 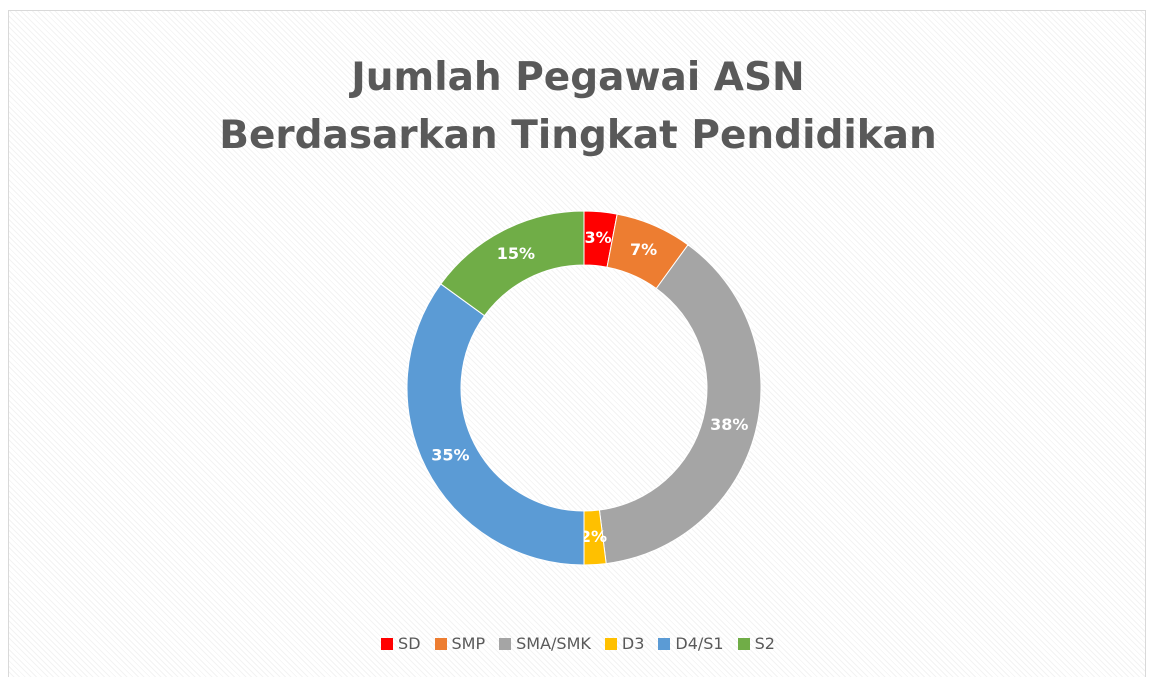 I want to click on legend-label: SMA/SMK, so click(x=553, y=643).